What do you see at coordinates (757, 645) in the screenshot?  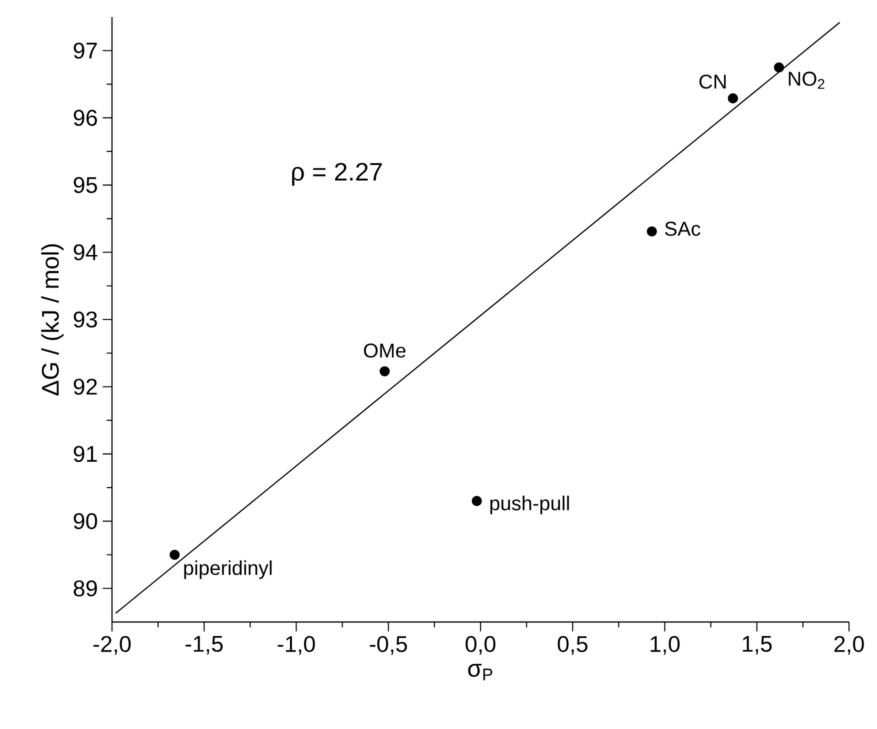 I see `x-tick-label: 1,5` at bounding box center [757, 645].